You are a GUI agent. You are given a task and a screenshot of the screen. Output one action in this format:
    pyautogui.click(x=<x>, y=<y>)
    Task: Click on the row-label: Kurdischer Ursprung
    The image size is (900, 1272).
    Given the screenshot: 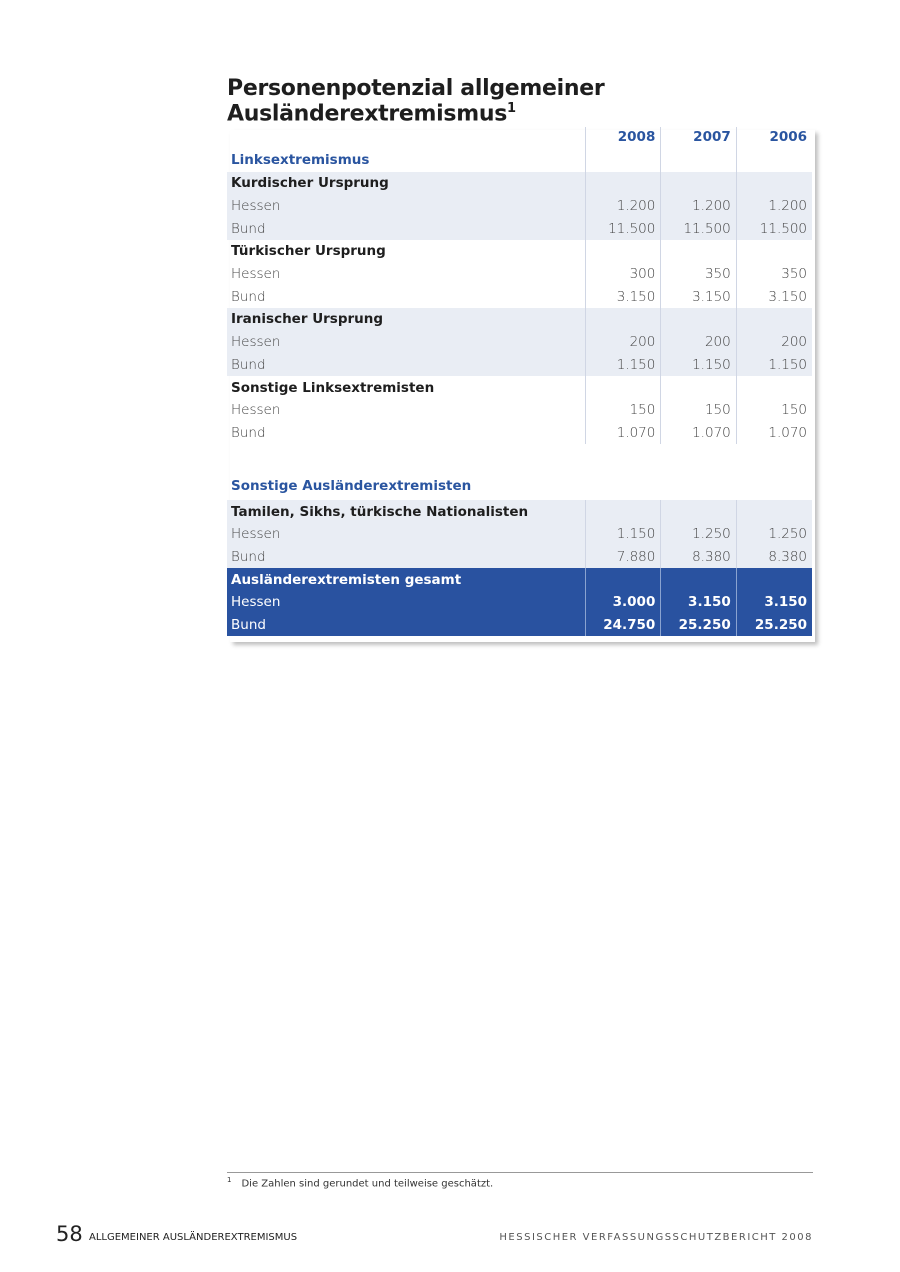 What is the action you would take?
    pyautogui.click(x=310, y=183)
    